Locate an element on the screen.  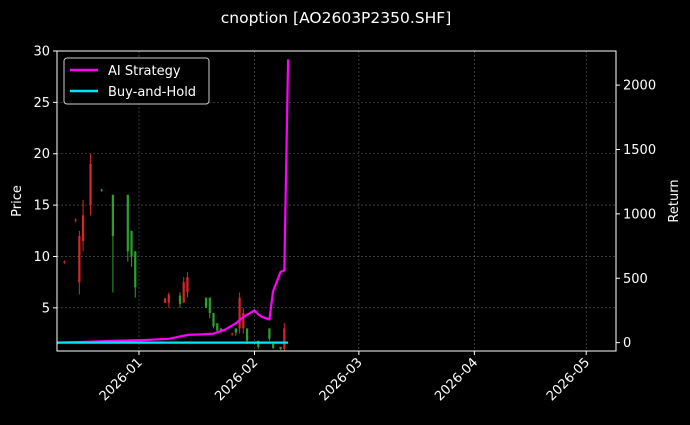
legend-label-buy-and-hold: Buy-and-Hold is located at coordinates (152, 92).